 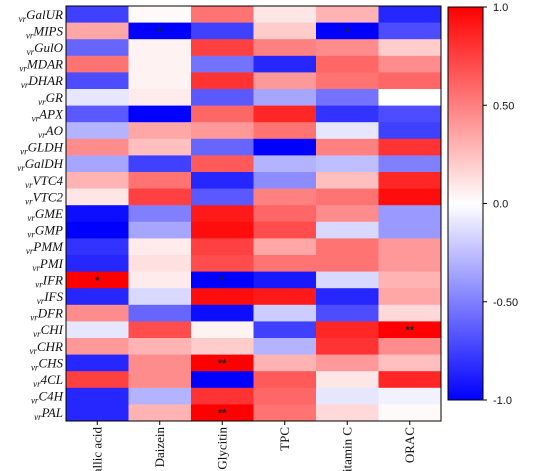 What do you see at coordinates (97, 330) in the screenshot?
I see `cell-chi-gallic-acid` at bounding box center [97, 330].